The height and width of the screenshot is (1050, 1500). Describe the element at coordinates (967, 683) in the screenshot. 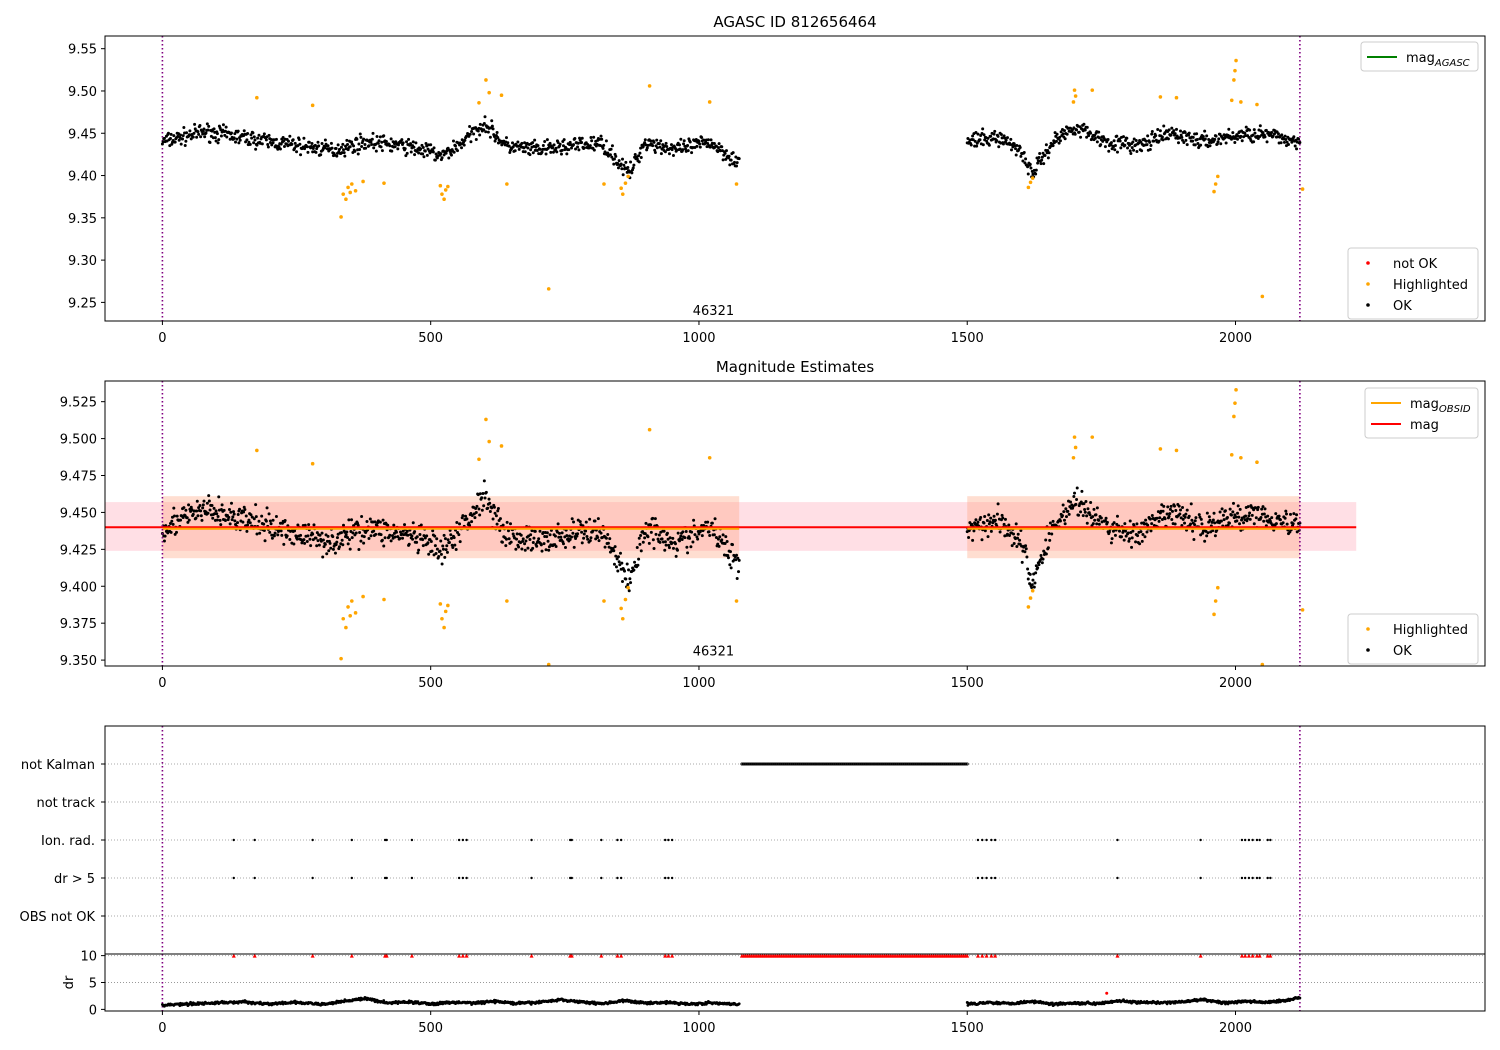

I see `x-tick-label: 1500` at that location.